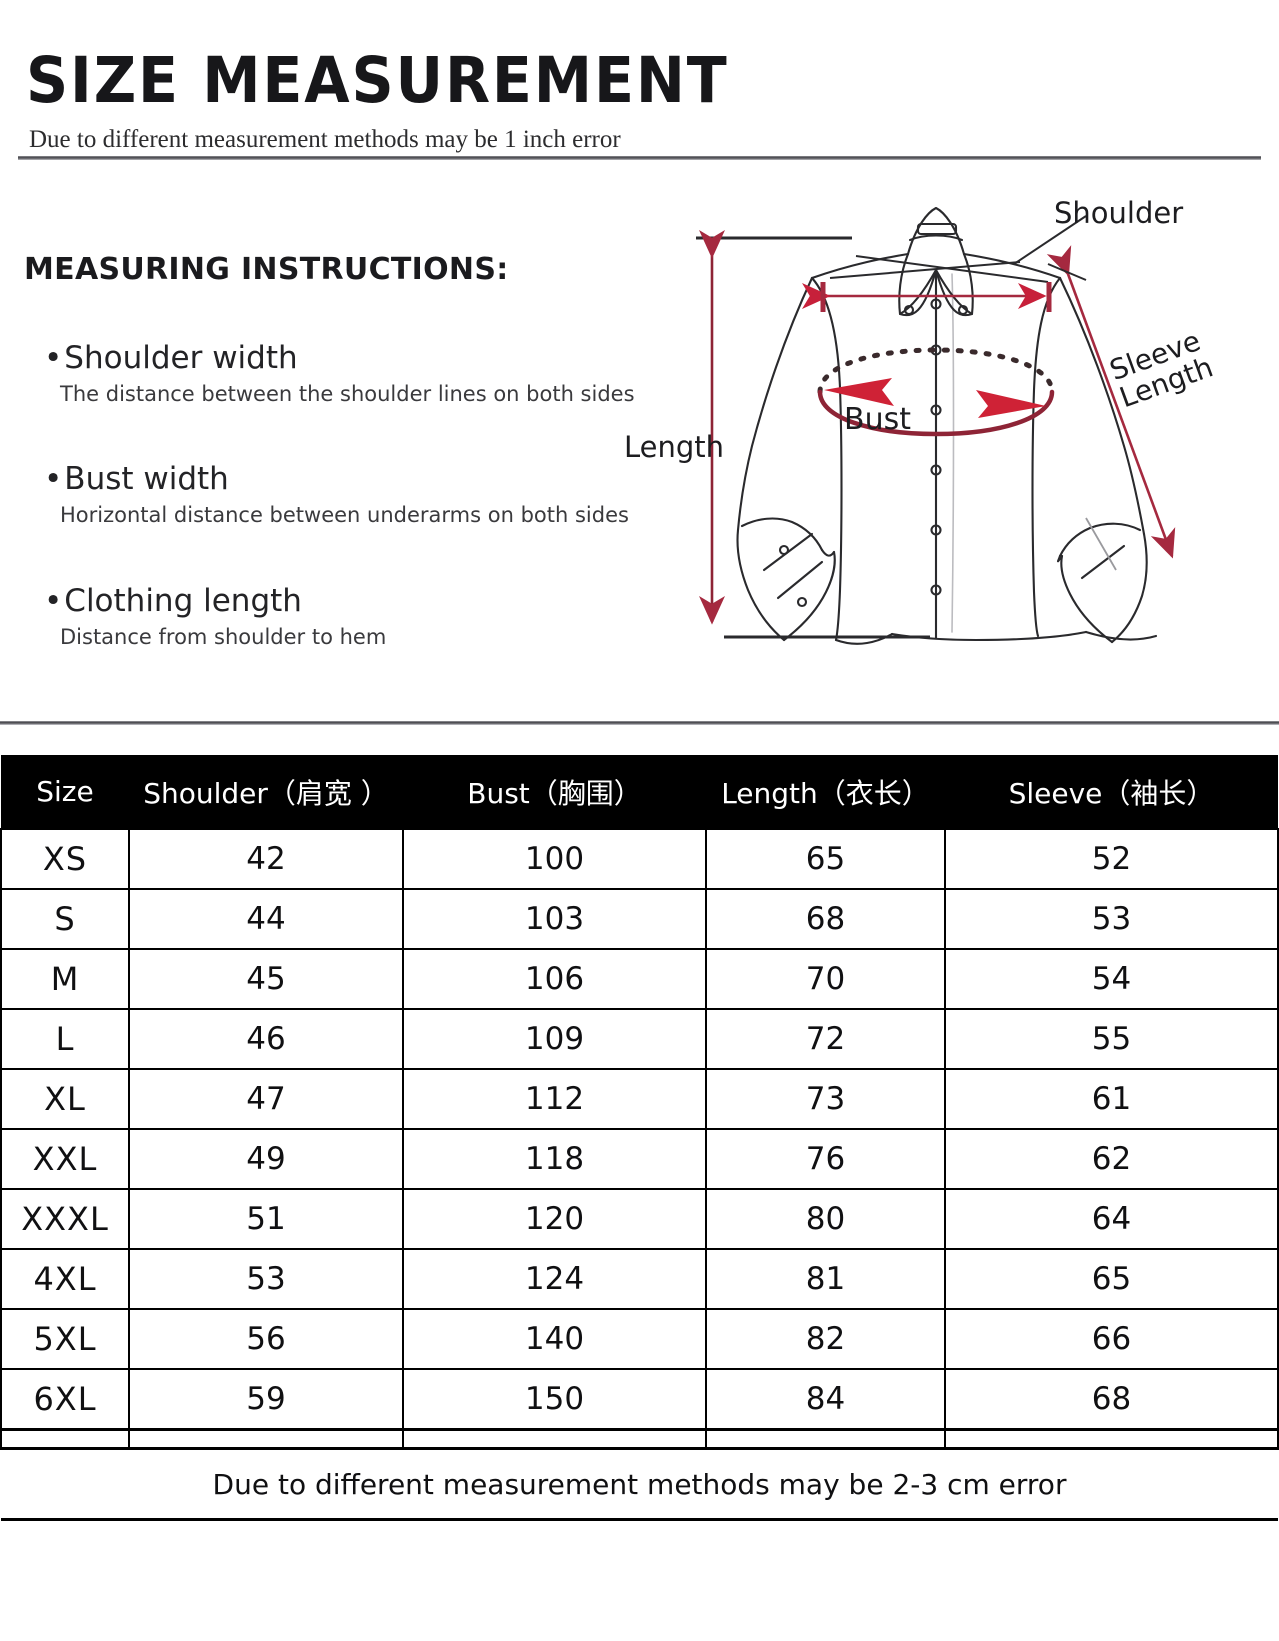 Image resolution: width=1279 pixels, height=1641 pixels. I want to click on cell-length: 80, so click(826, 1219).